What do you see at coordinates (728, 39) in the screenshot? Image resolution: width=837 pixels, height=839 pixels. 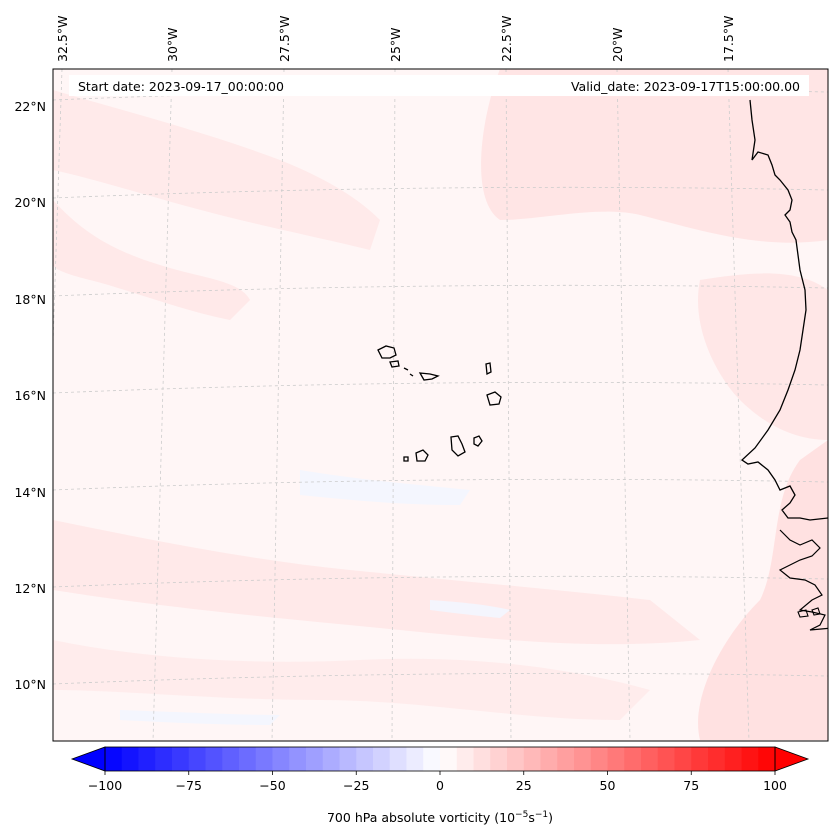 I see `lon-label-17-5w: 17.5°W` at bounding box center [728, 39].